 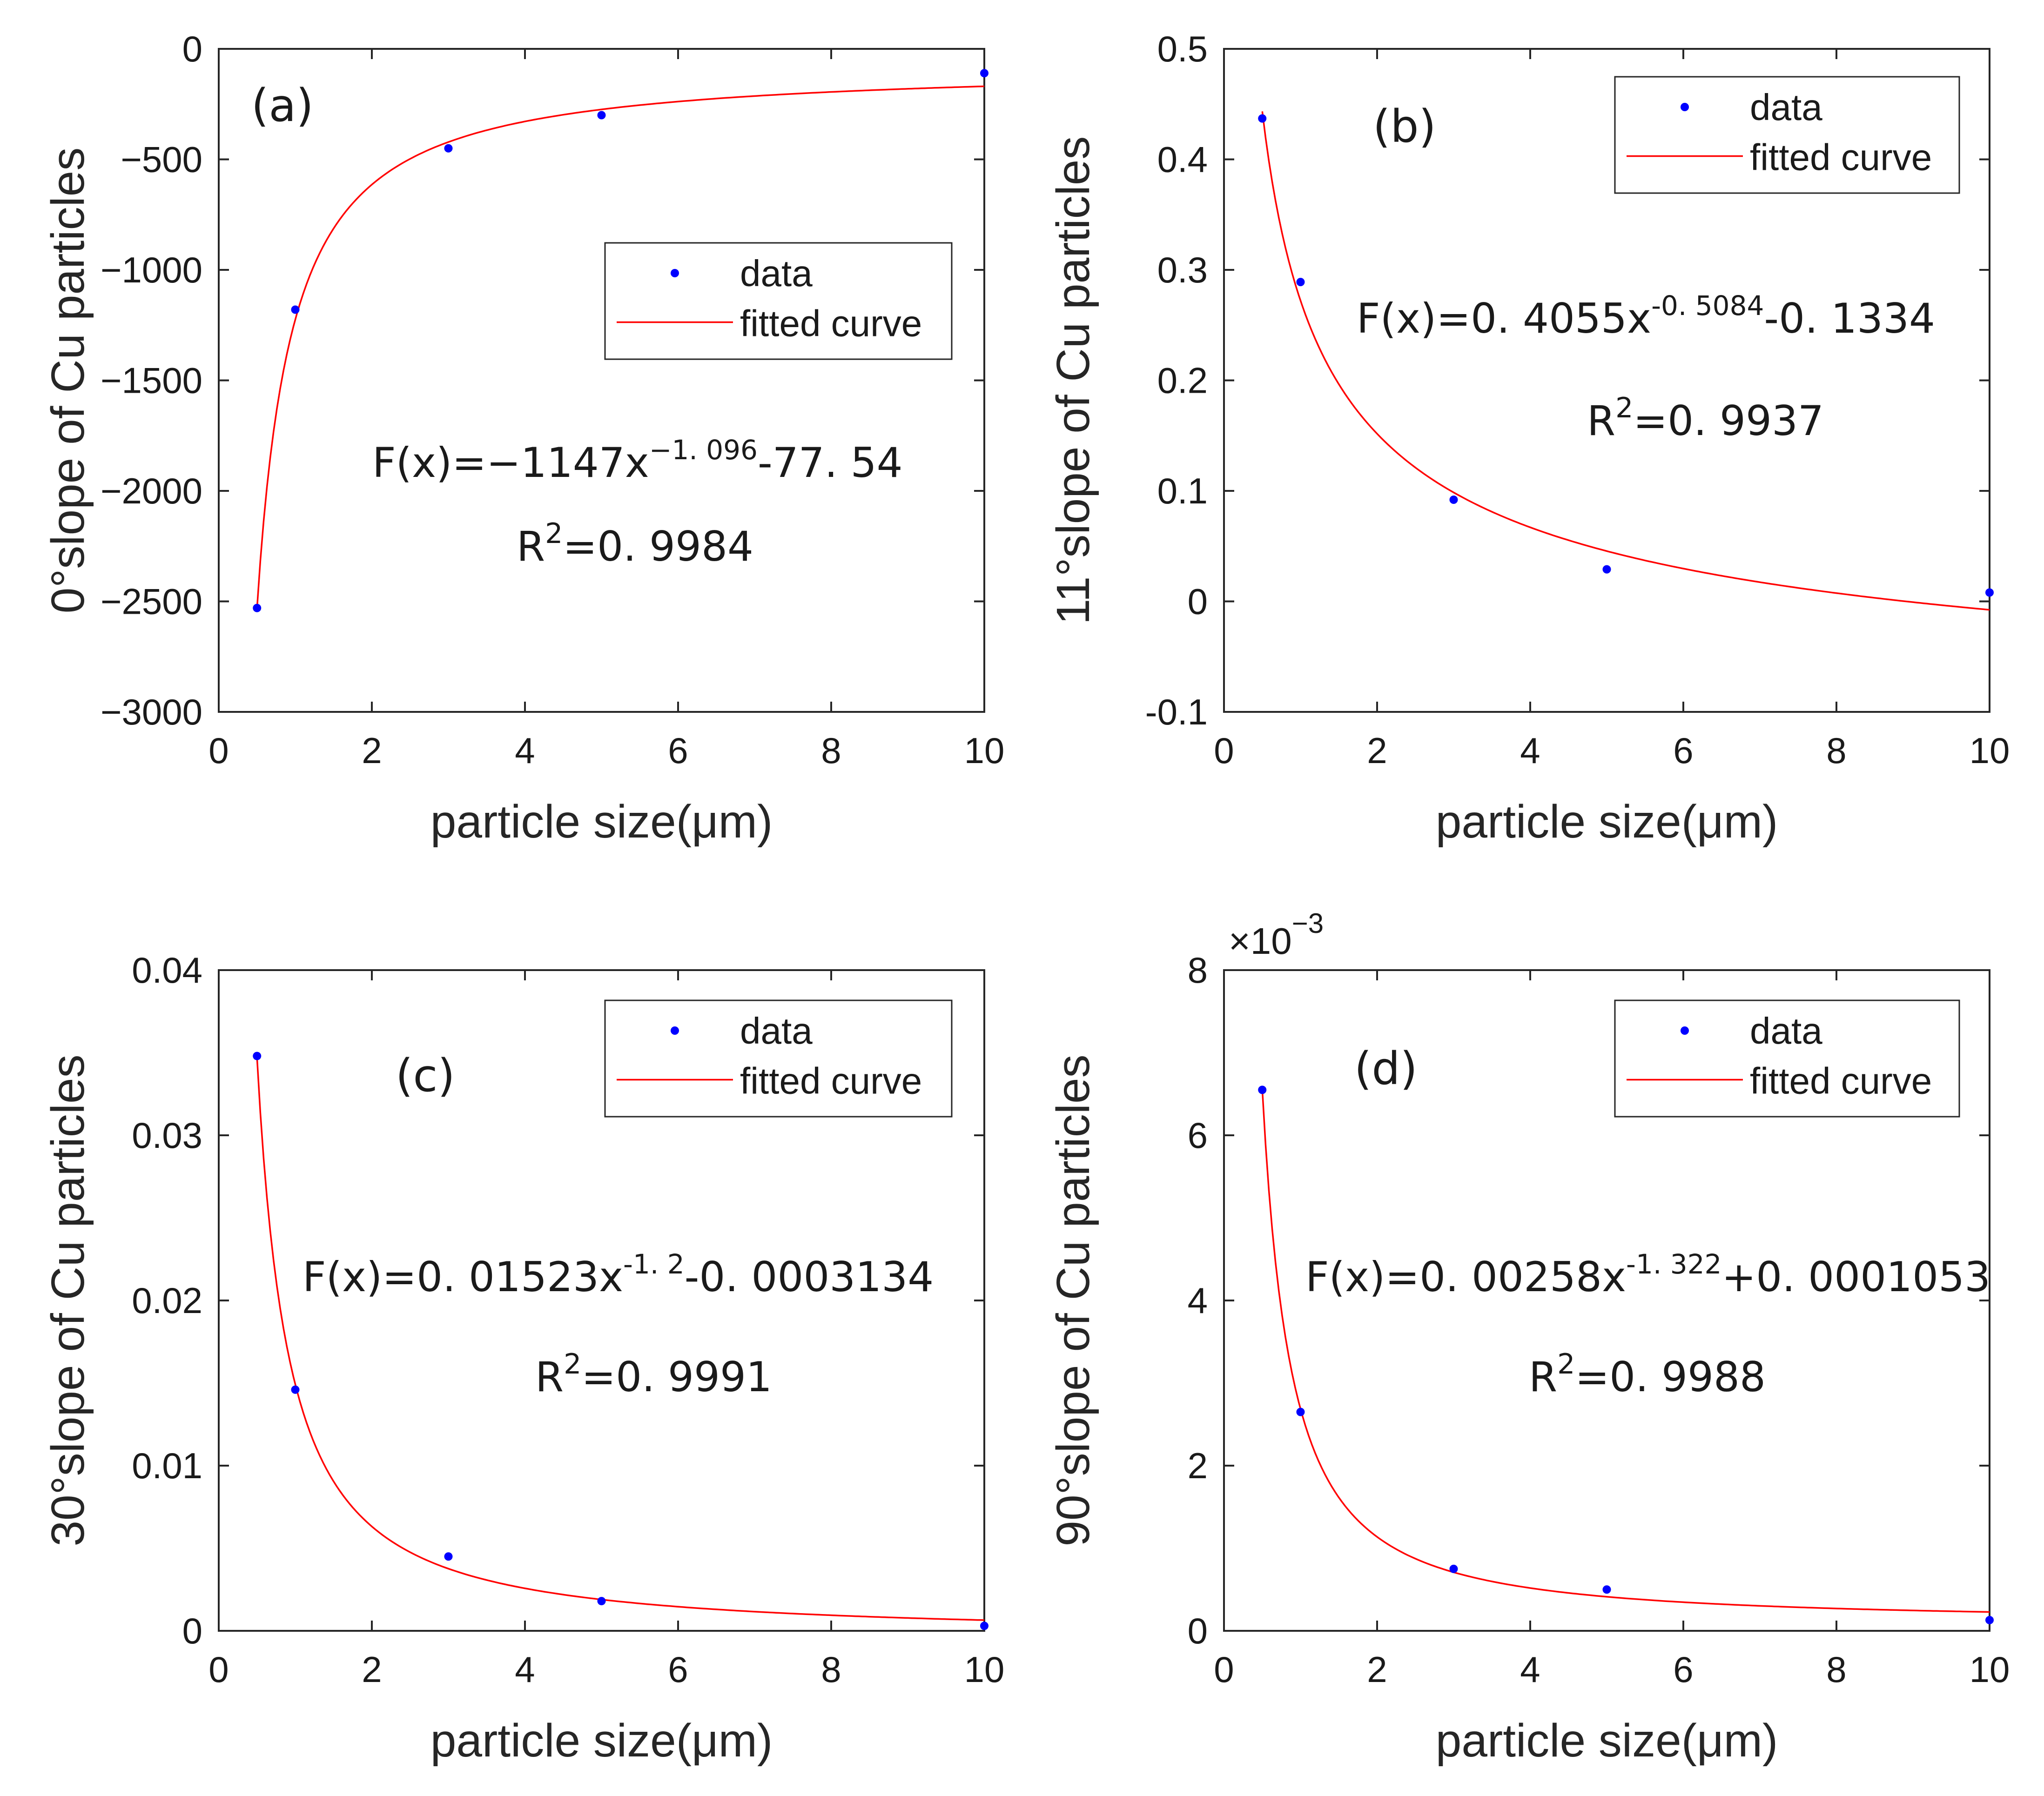 I want to click on y-tick-label: 0.4, so click(x=1182, y=159).